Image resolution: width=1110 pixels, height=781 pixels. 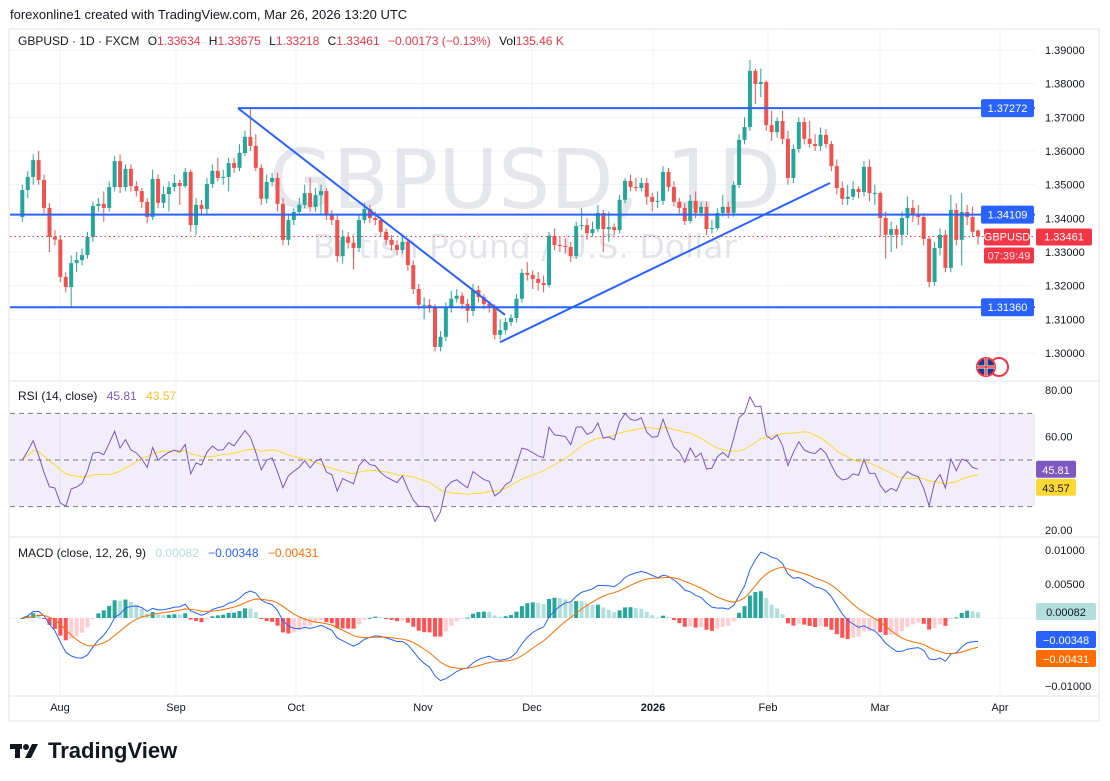 What do you see at coordinates (82, 553) in the screenshot?
I see `macd-title: MACD (close, 12, 26, 9)` at bounding box center [82, 553].